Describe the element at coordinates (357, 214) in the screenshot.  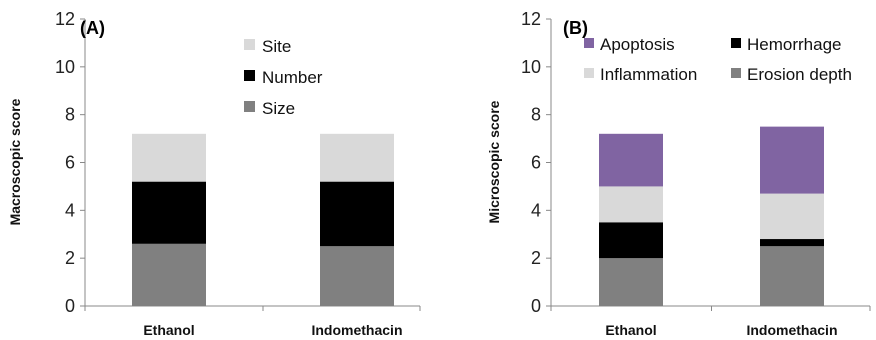
I see `bar-indomethacin-number` at that location.